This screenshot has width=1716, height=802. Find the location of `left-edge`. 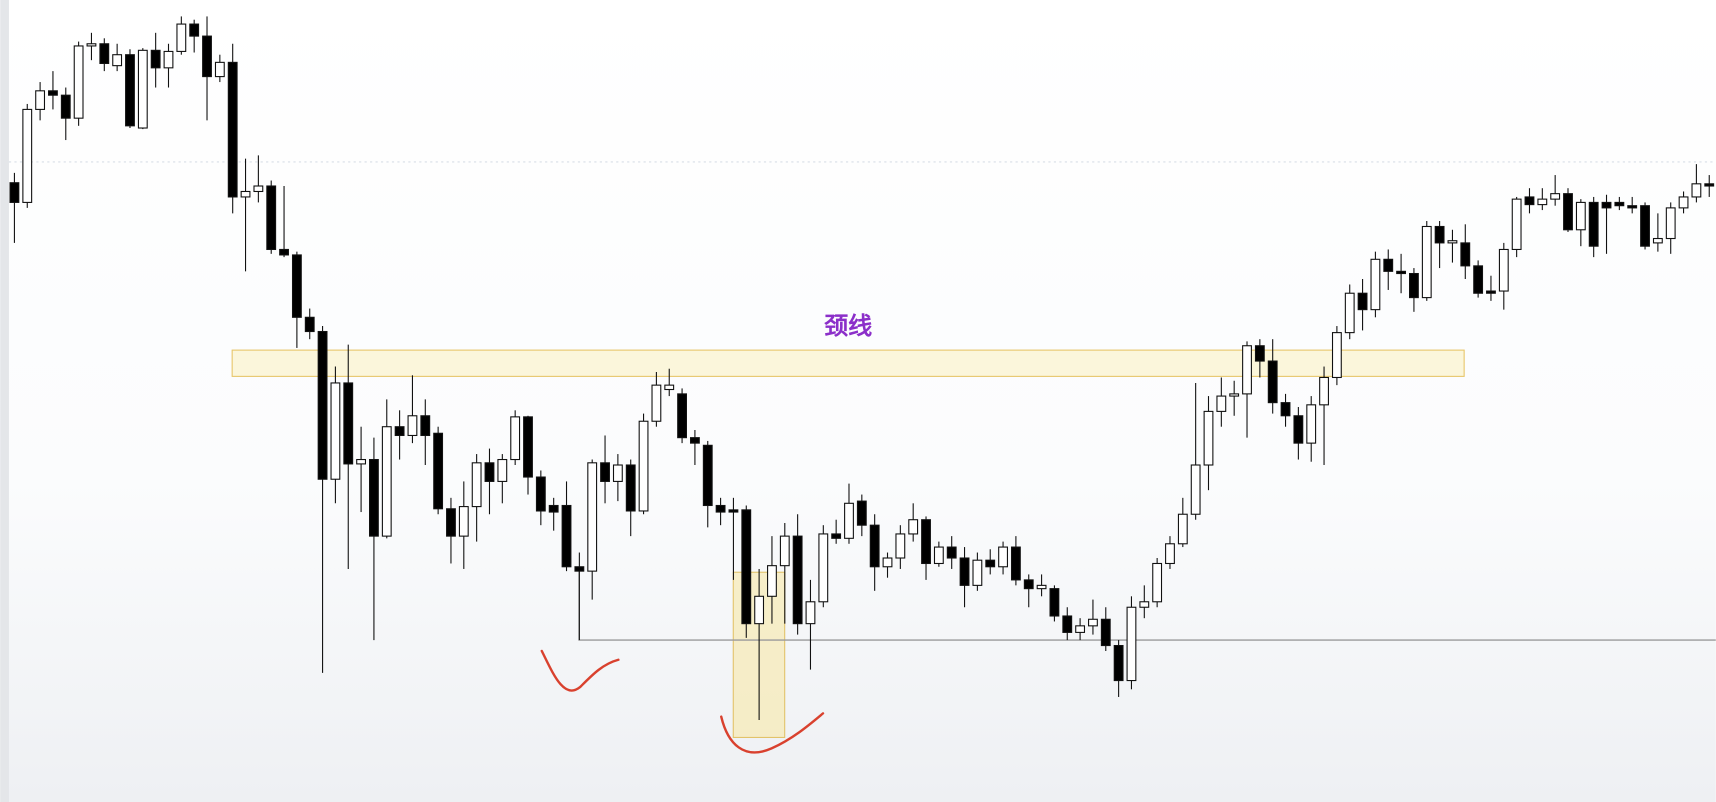

left-edge is located at coordinates (4, 401).